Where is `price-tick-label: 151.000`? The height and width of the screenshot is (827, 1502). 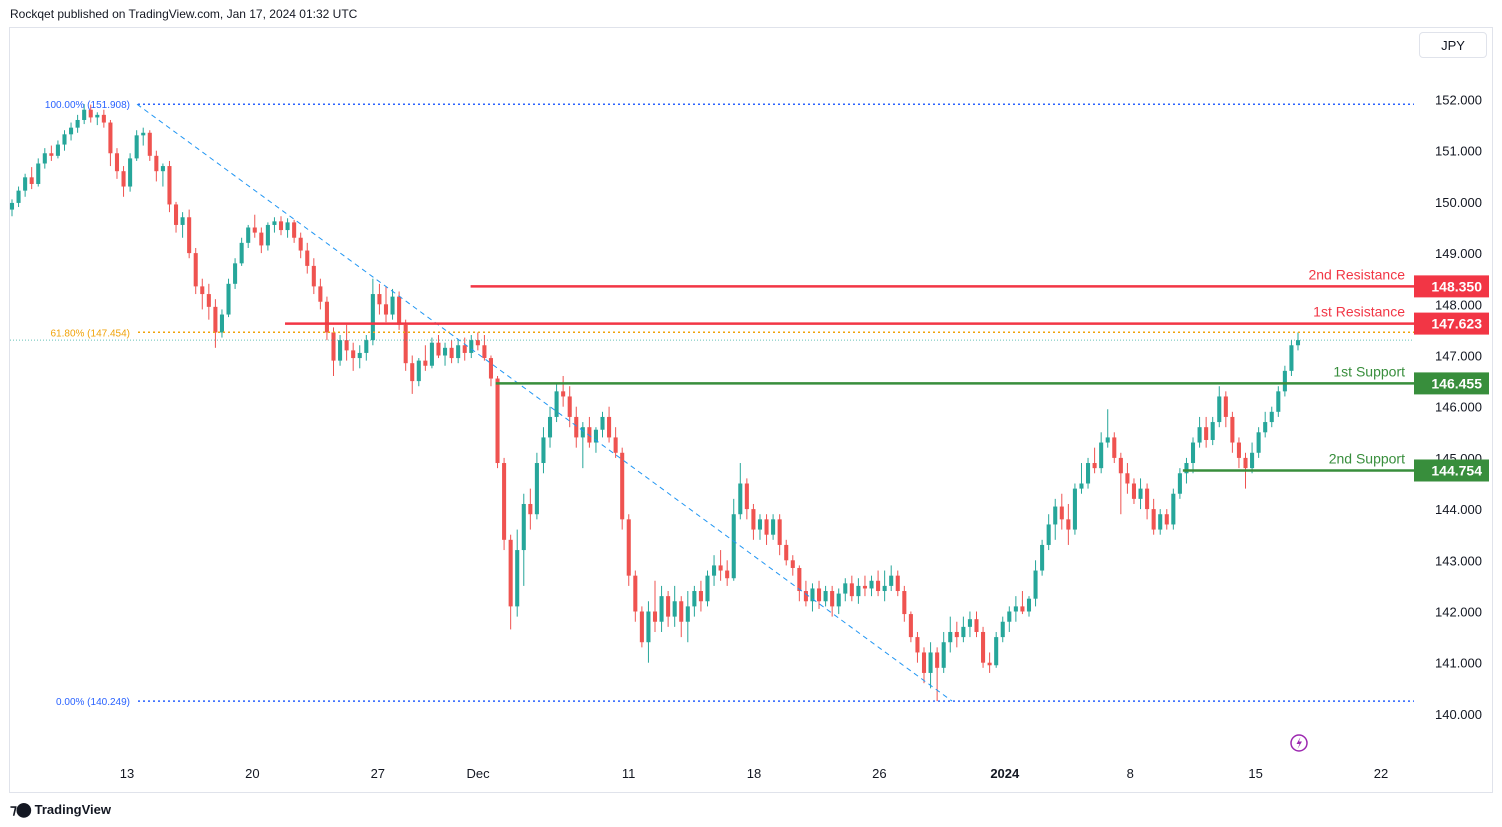 price-tick-label: 151.000 is located at coordinates (1458, 151).